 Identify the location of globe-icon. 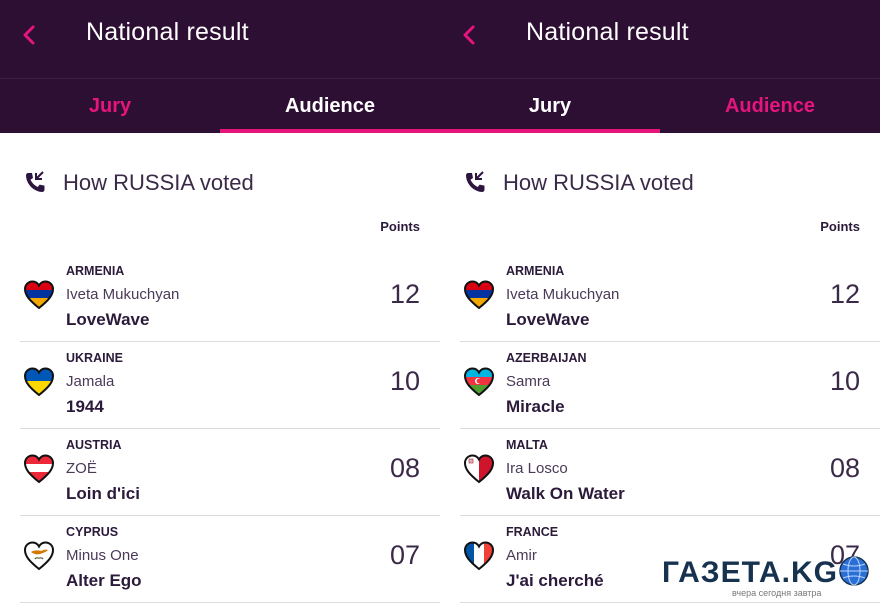
(854, 571).